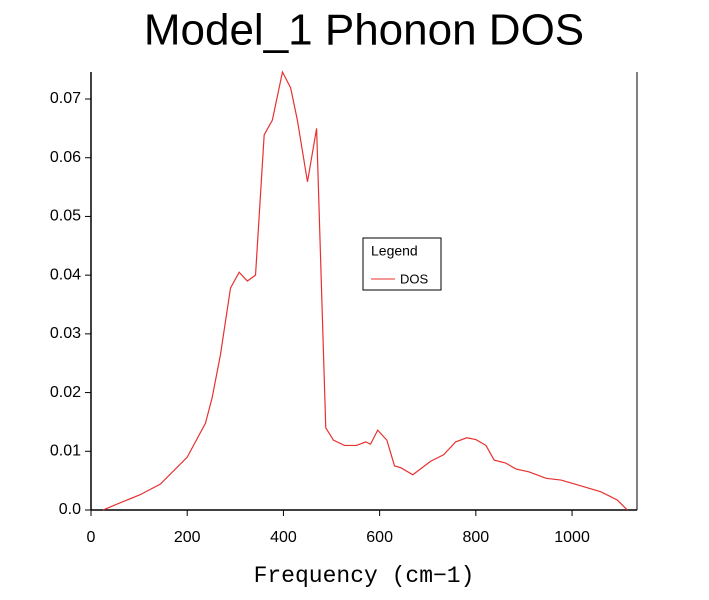 Image resolution: width=709 pixels, height=600 pixels. What do you see at coordinates (65, 392) in the screenshot?
I see `y-tick-label: 0.02` at bounding box center [65, 392].